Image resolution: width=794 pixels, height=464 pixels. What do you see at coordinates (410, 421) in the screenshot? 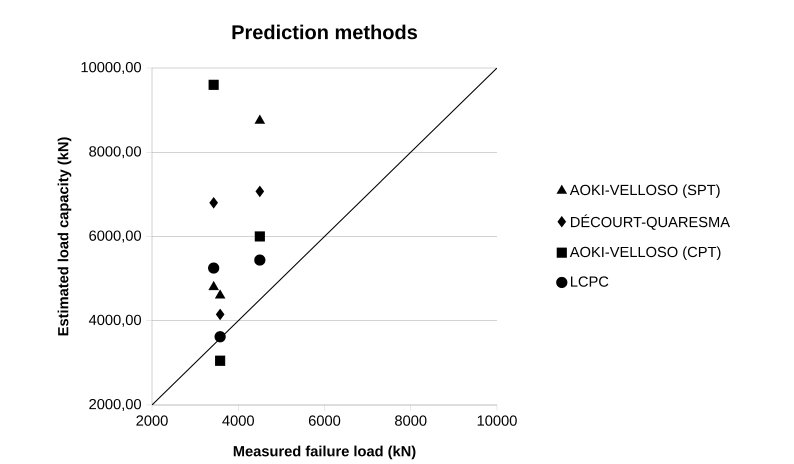
I see `x-tick-label: 8000` at bounding box center [410, 421].